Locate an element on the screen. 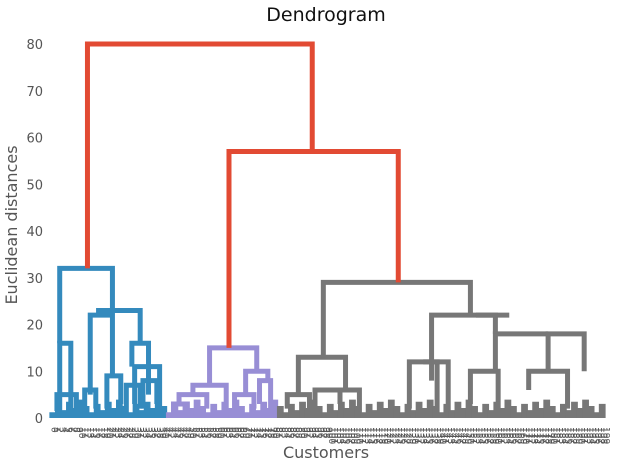  leaf-label: 79 is located at coordinates (273, 433).